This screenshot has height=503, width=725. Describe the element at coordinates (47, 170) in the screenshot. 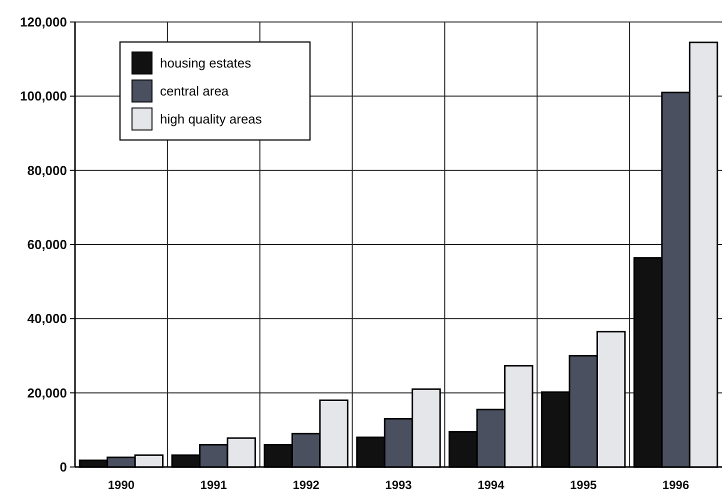

I see `y-tick-label: 80,000` at that location.